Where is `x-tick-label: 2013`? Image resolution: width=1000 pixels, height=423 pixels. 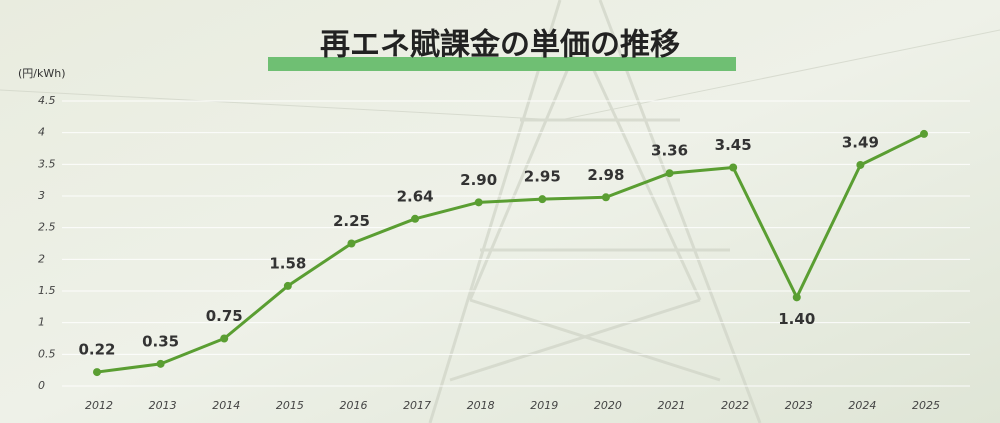 x-tick-label: 2013 is located at coordinates (163, 405).